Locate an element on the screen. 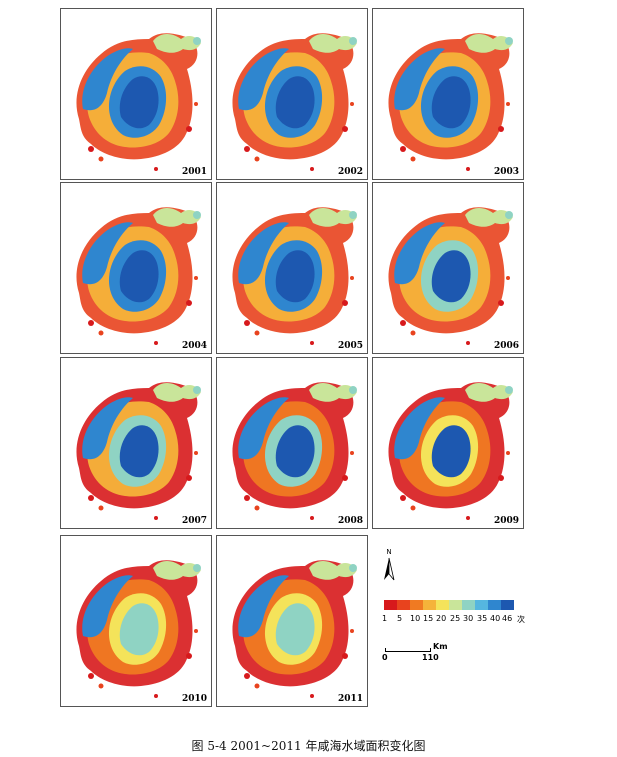 The height and width of the screenshot is (757, 617). legend-tick-label: 20 is located at coordinates (441, 618).